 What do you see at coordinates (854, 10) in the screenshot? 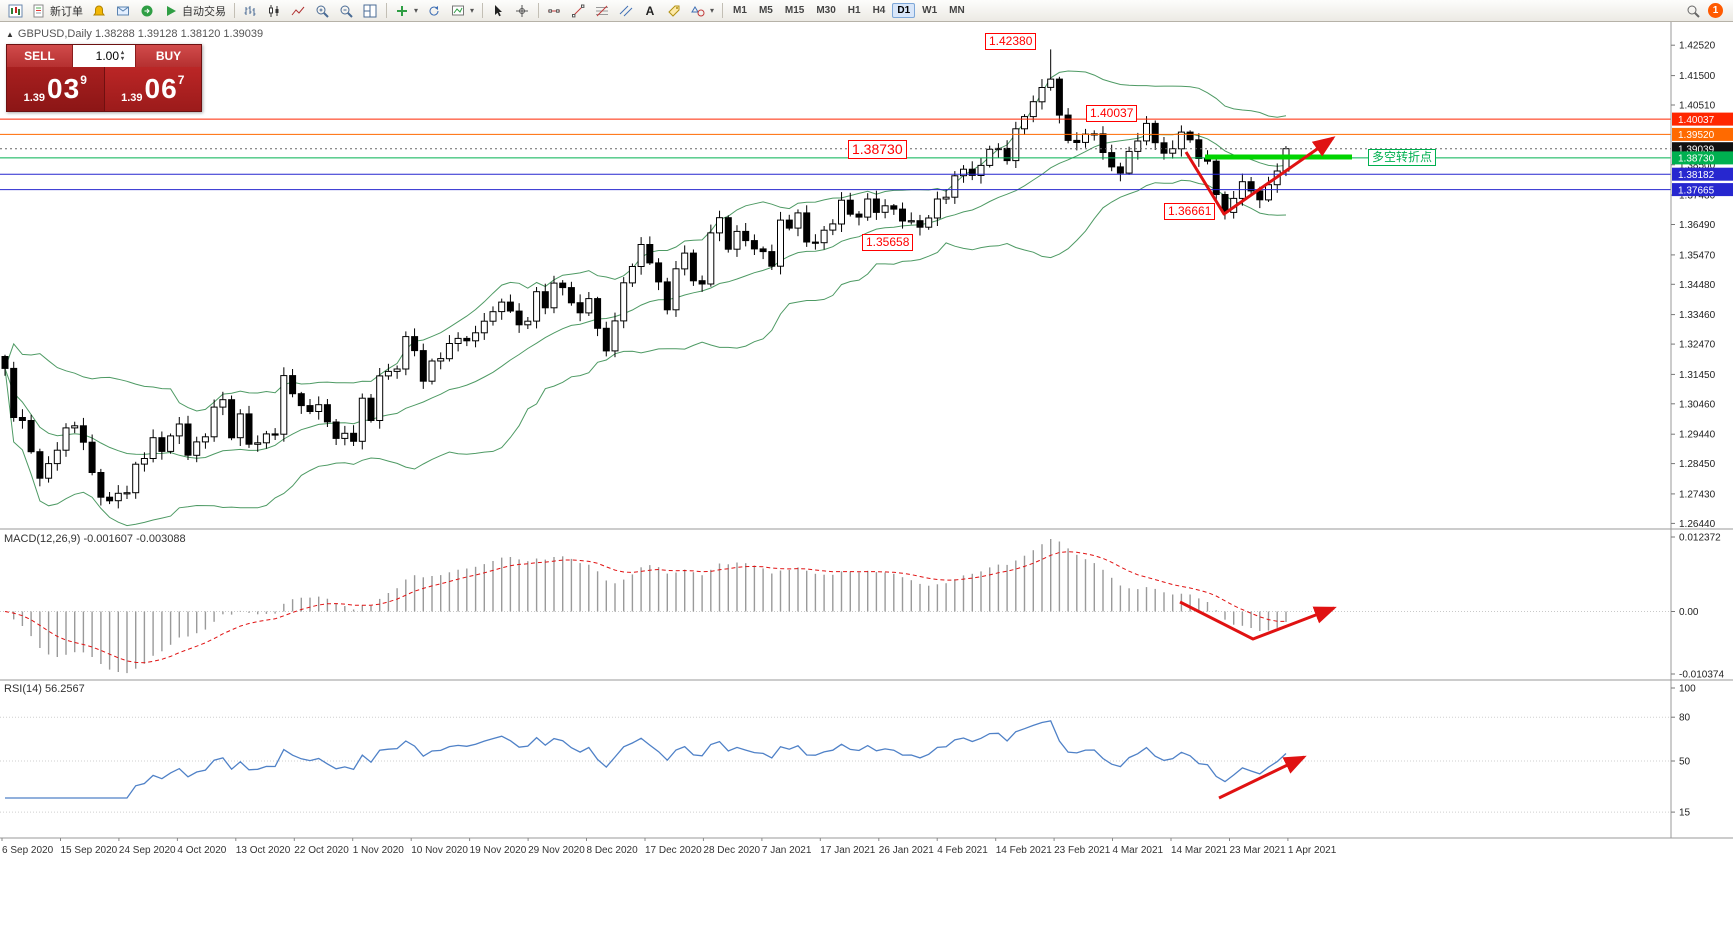
I see `timeframe-H1: H1` at bounding box center [854, 10].